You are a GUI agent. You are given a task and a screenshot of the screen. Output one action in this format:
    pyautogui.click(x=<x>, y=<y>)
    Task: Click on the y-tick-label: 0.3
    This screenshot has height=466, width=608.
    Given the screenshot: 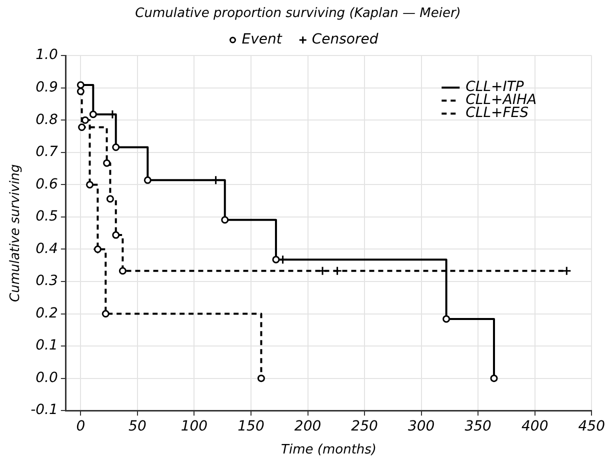 What is the action you would take?
    pyautogui.click(x=47, y=281)
    